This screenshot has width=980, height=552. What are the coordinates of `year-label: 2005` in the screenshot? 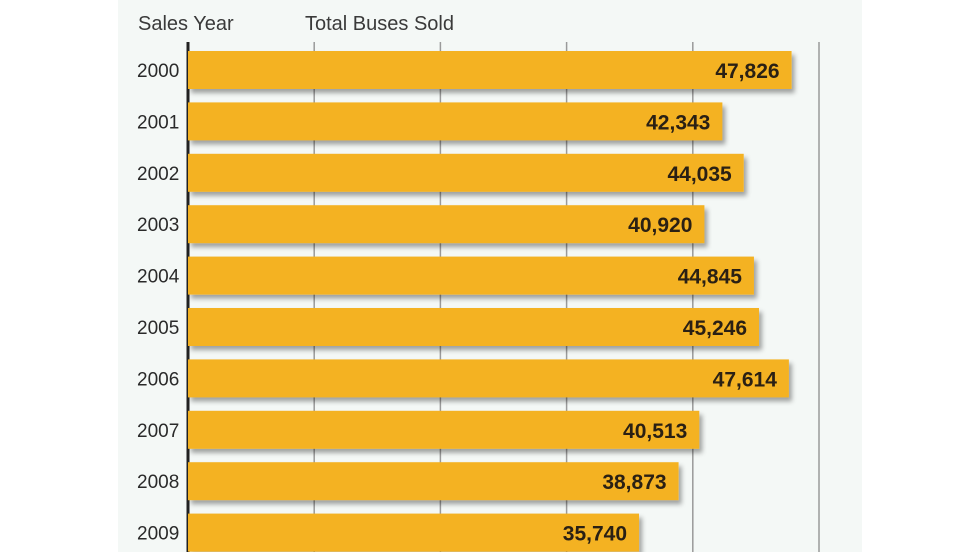 It's located at (158, 328).